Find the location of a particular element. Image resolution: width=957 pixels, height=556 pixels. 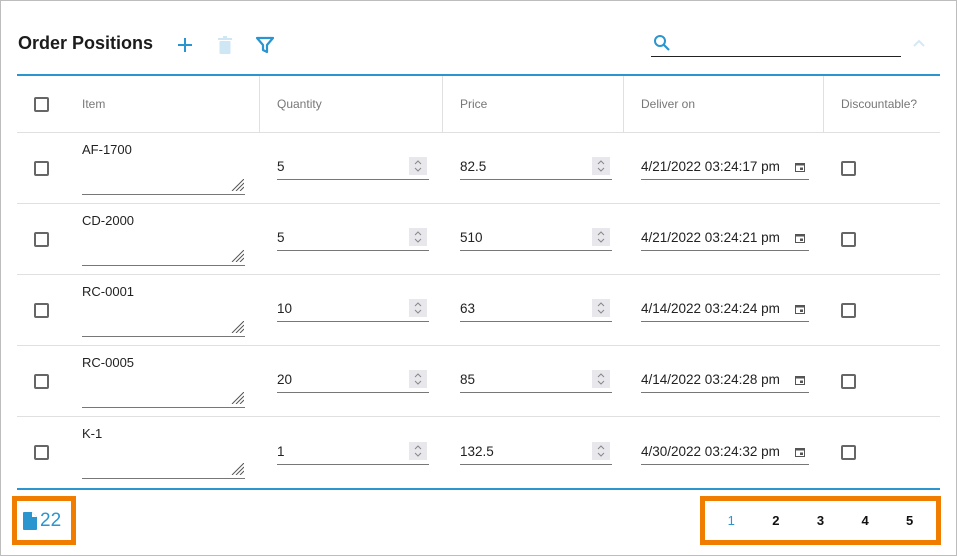

table-row: K-1 1 132.5 4/30/2022 03:24:32 pm is located at coordinates (478, 452).